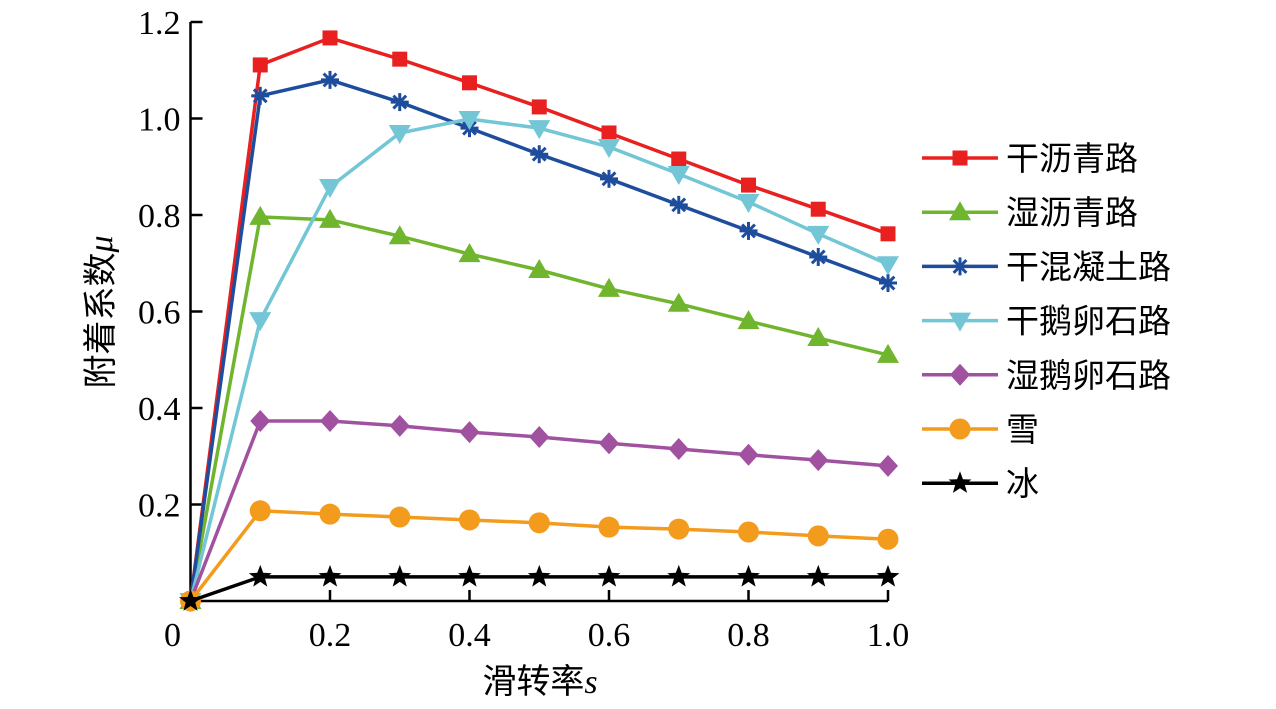 The image size is (1276, 709). I want to click on legend-item: 湿沥青路, so click(1030, 213).